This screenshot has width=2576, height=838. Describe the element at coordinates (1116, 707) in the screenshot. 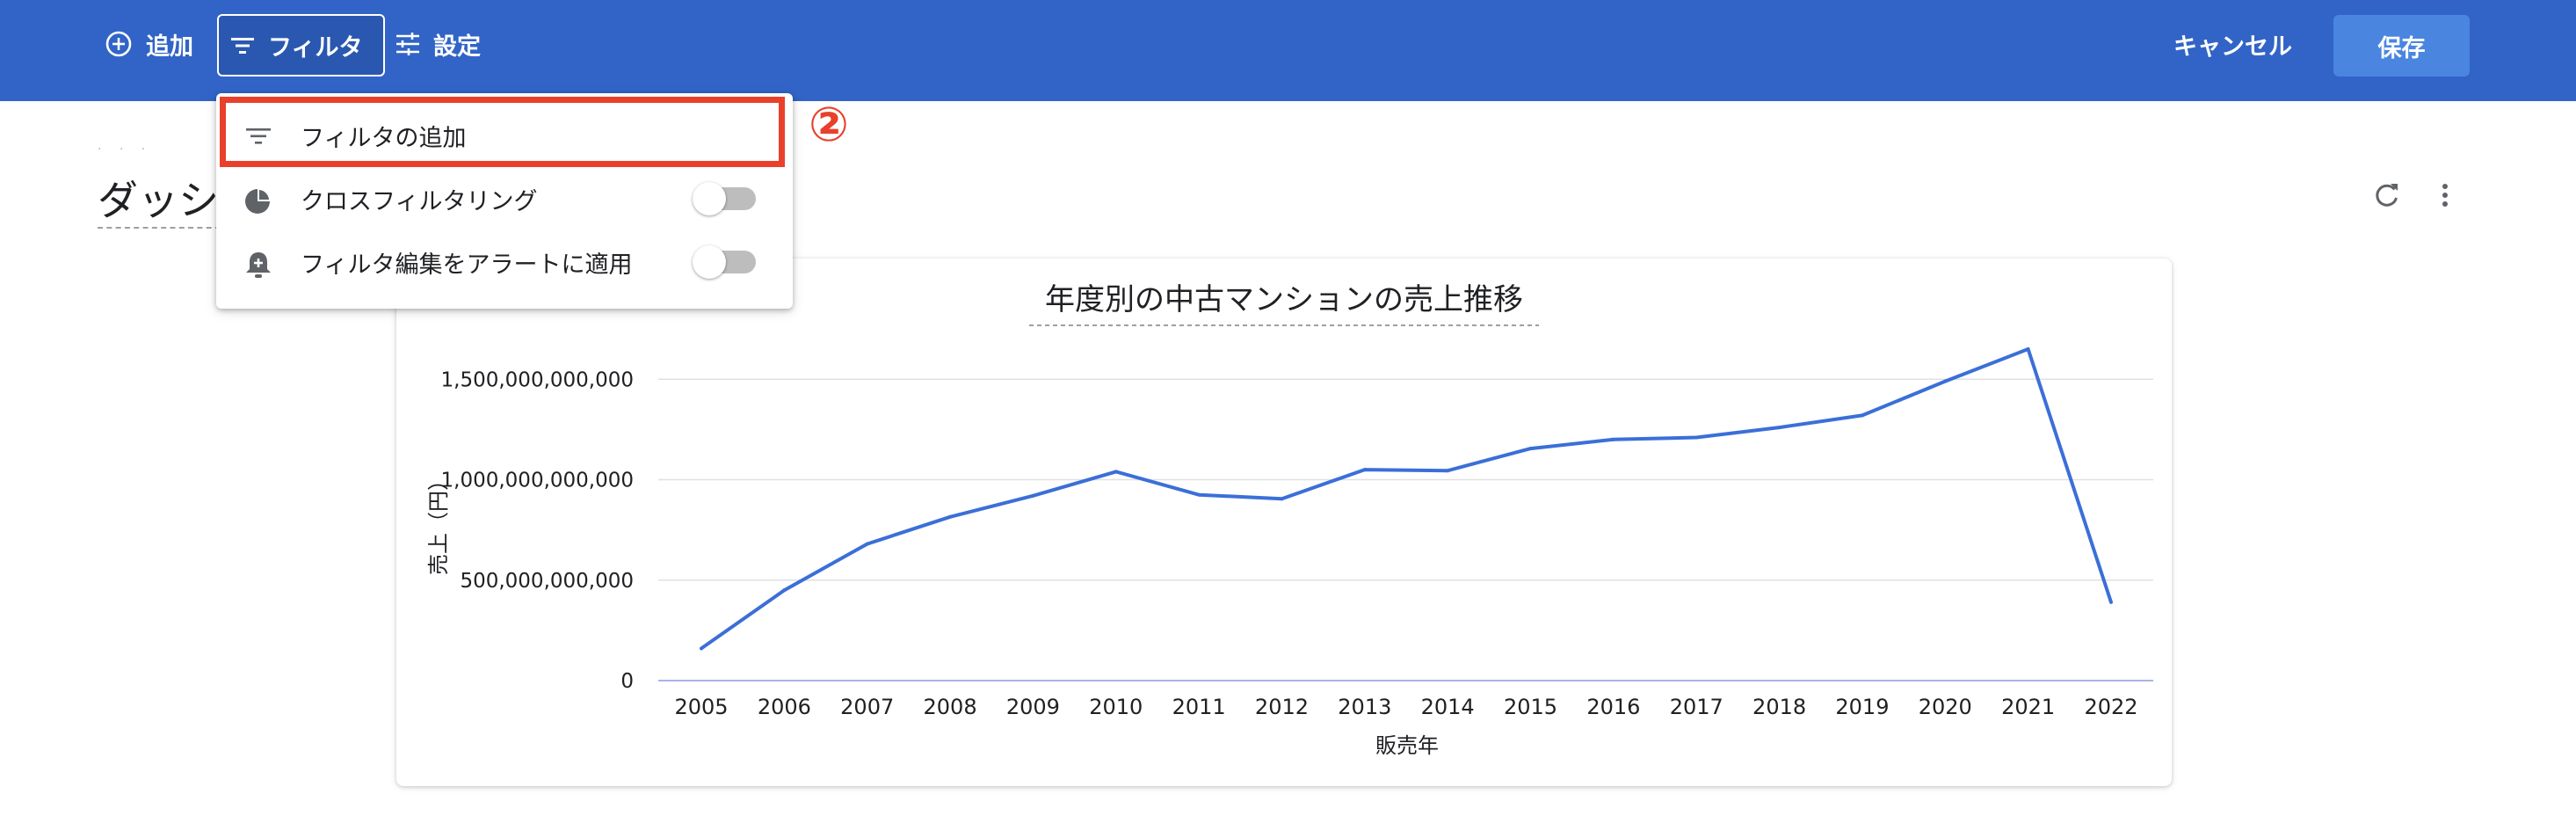

I see `x-tick-label: 2010` at that location.